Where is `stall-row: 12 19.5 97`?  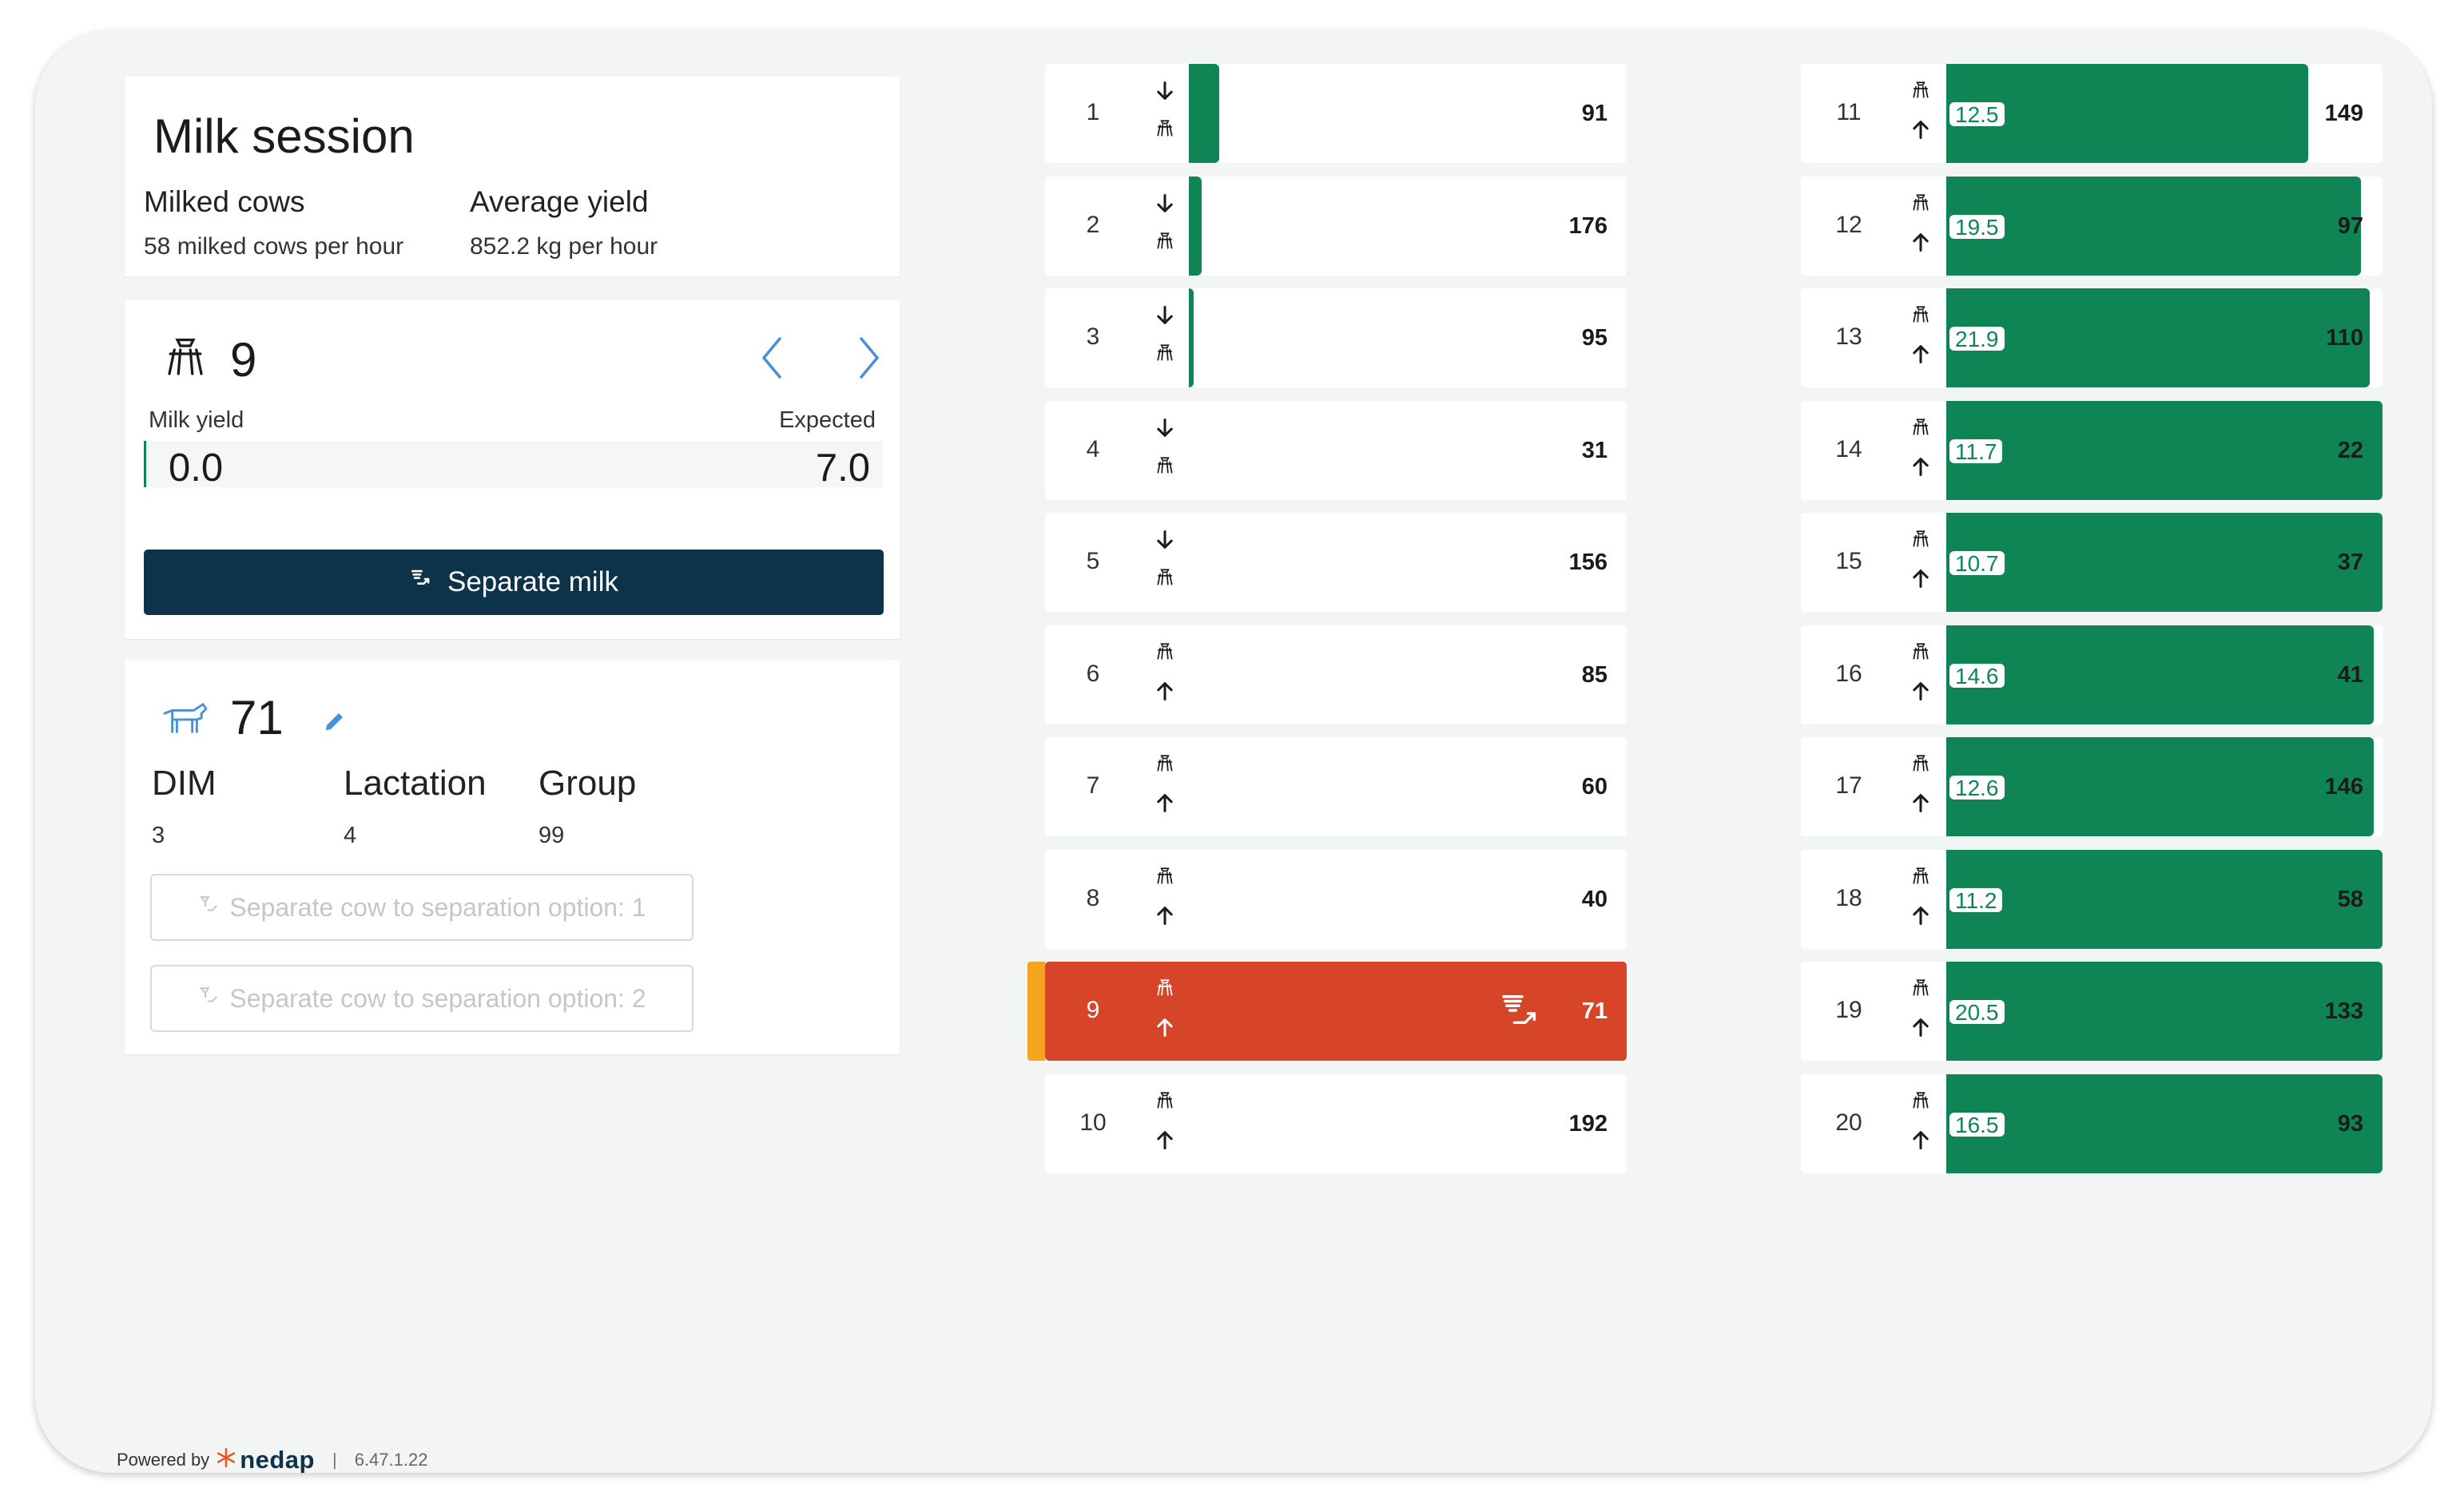 stall-row: 12 19.5 97 is located at coordinates (2092, 226).